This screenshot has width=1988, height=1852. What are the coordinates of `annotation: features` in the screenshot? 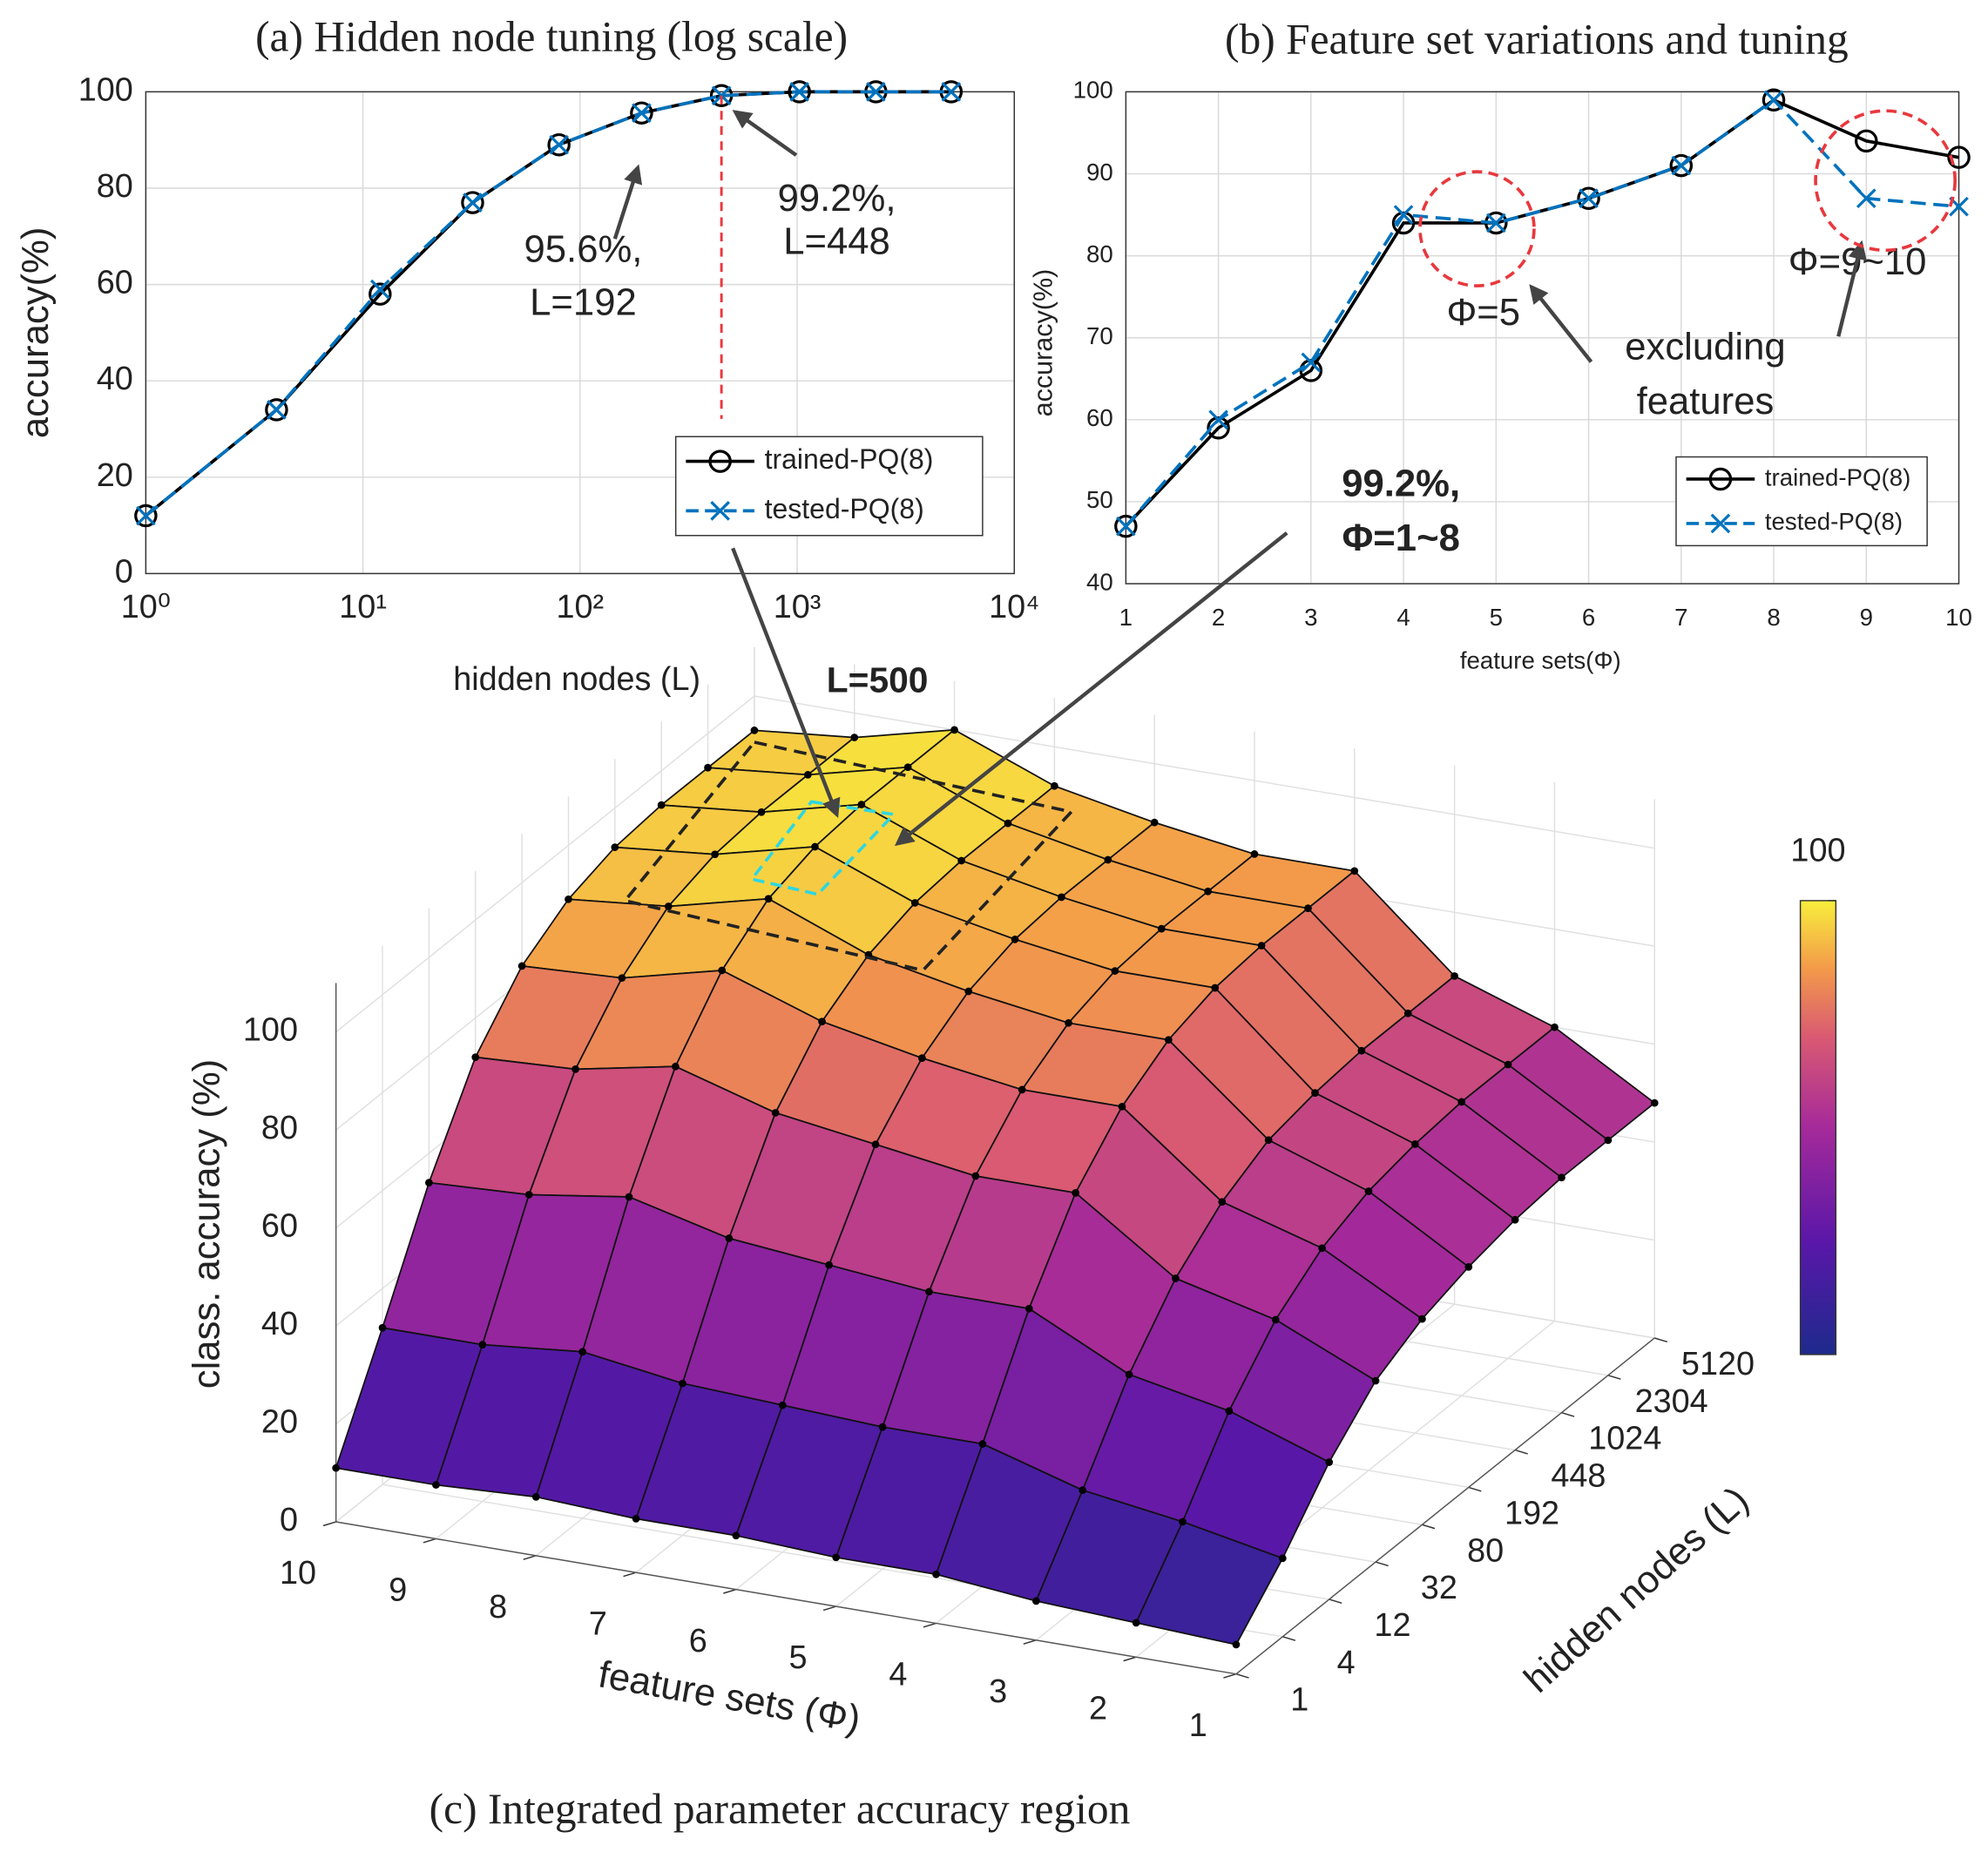 It's located at (1706, 401).